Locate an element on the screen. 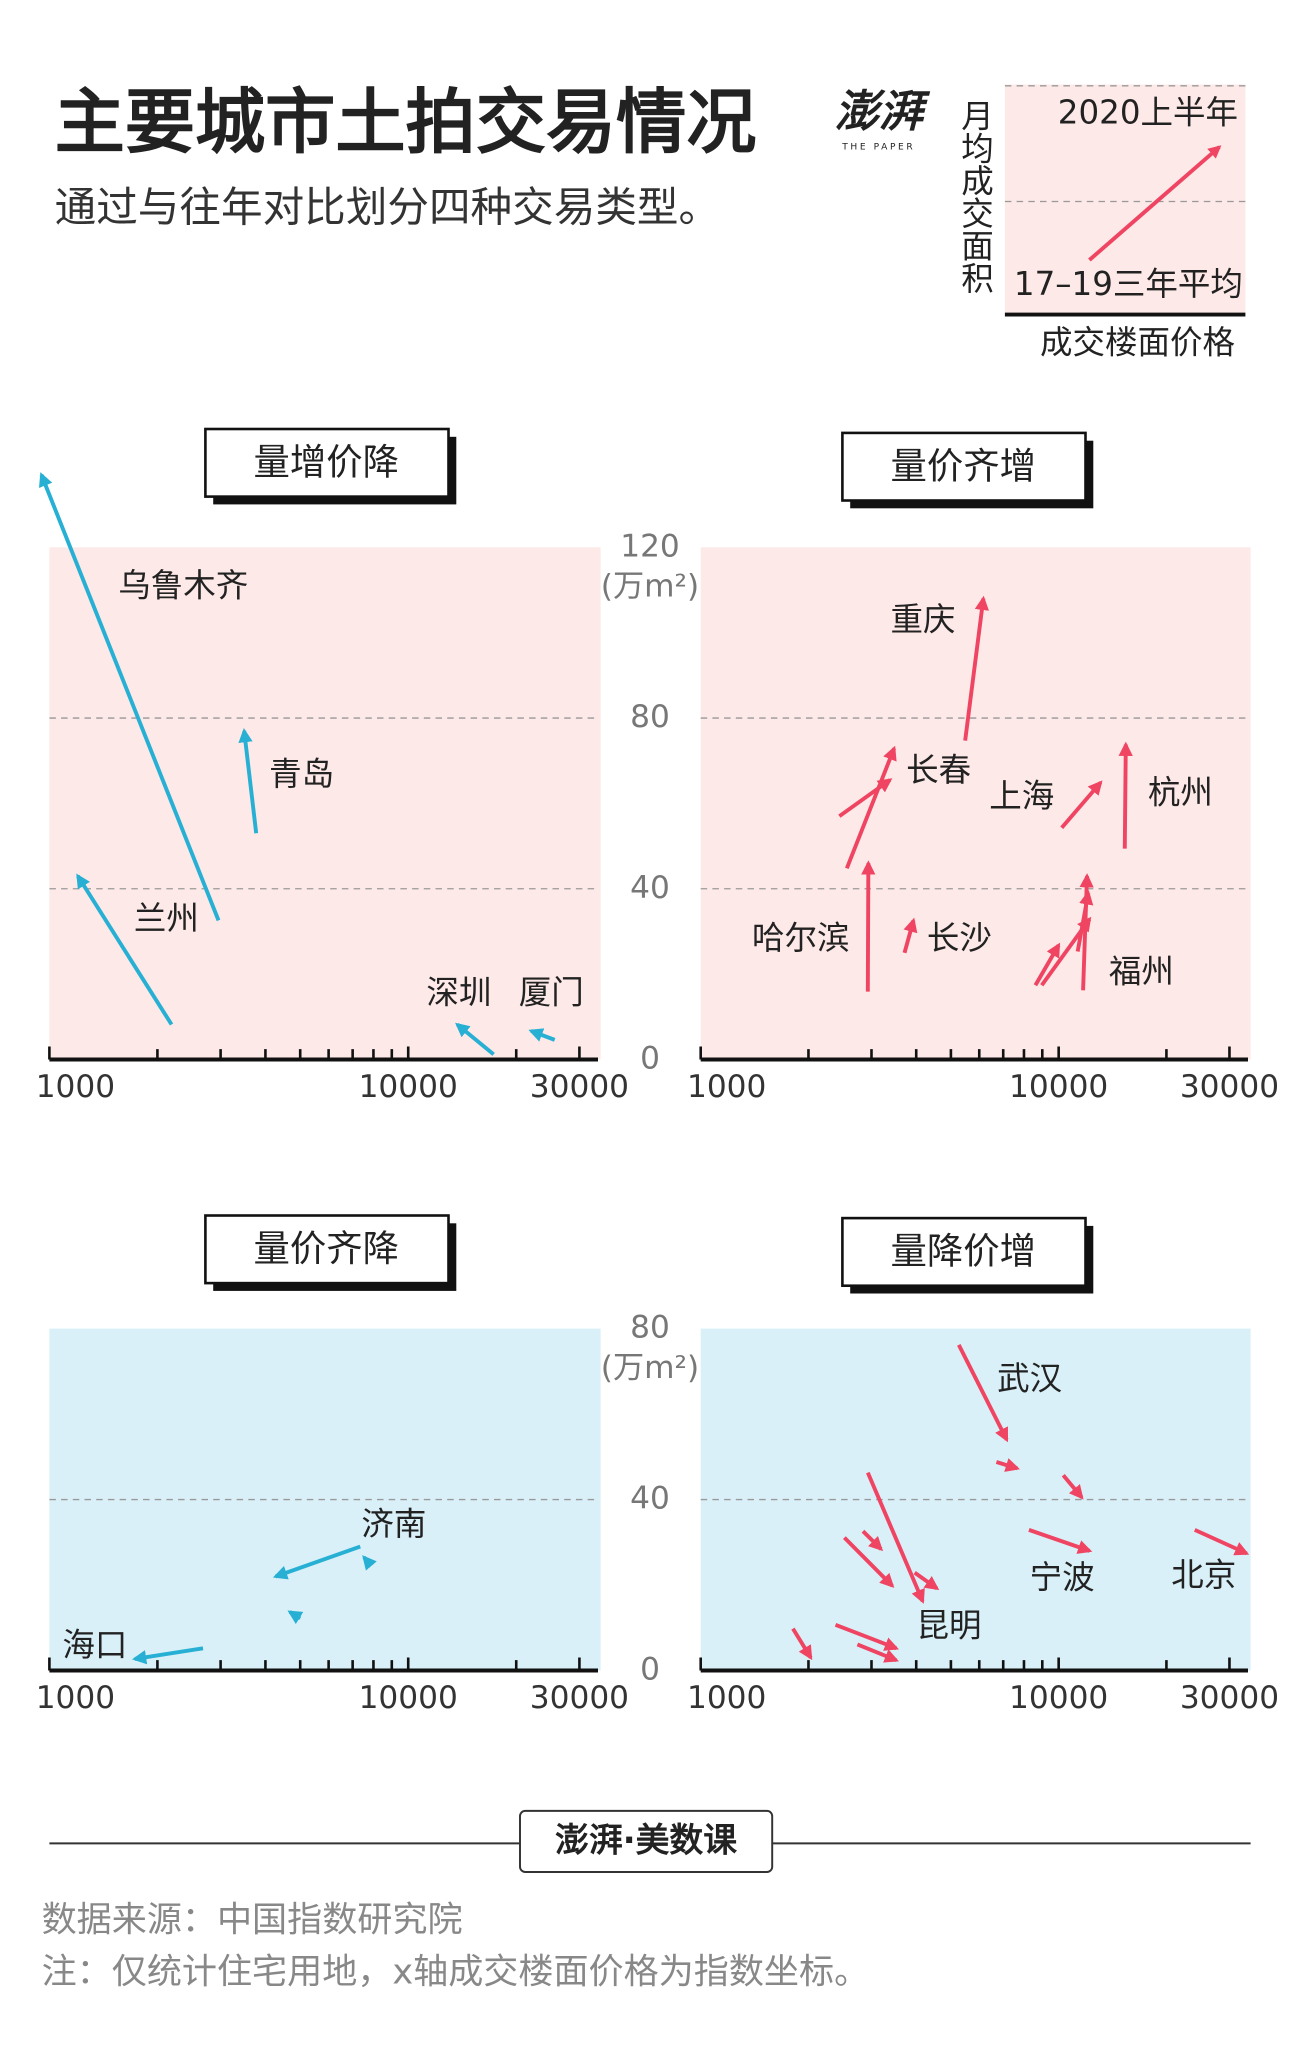  panel-title: 量价齐增 is located at coordinates (964, 466).